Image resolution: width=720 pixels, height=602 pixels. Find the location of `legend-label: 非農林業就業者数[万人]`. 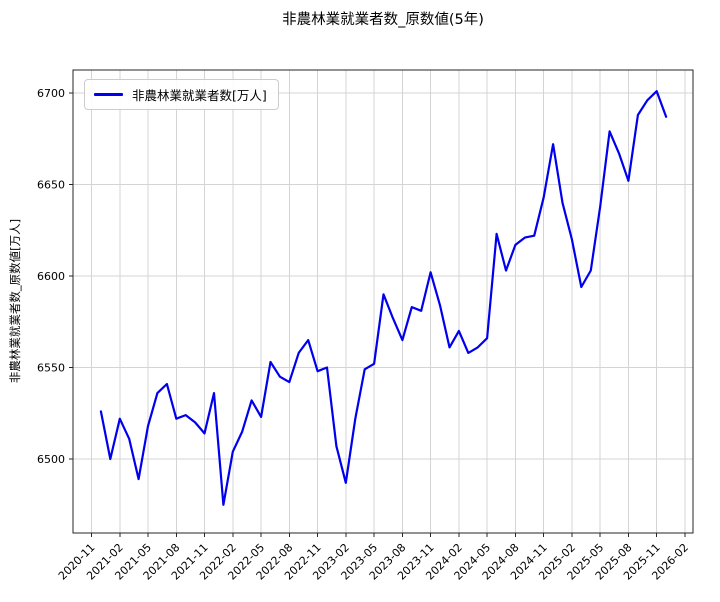

legend-label: 非農林業就業者数[万人] is located at coordinates (199, 95).